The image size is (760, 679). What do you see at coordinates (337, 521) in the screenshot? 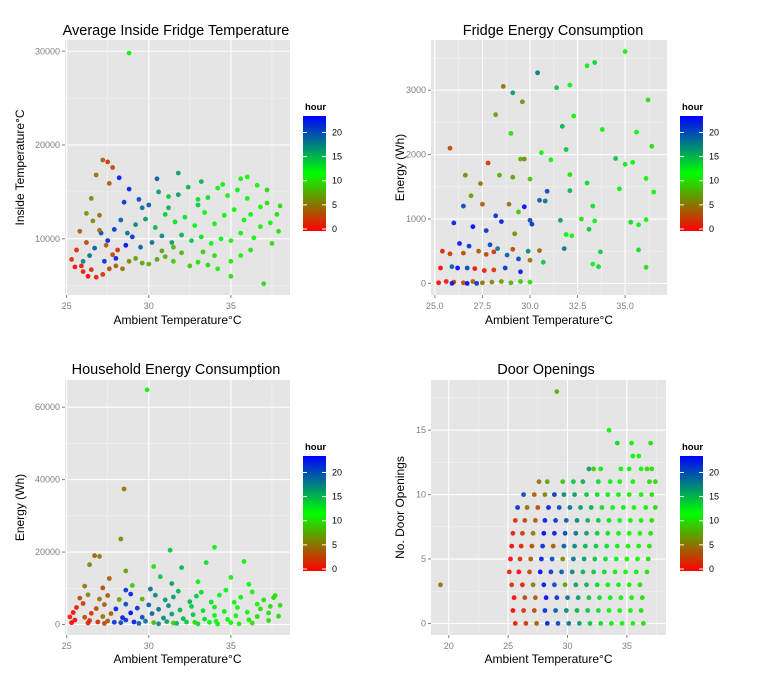
I see `legend-tick-label: 10` at bounding box center [337, 521].